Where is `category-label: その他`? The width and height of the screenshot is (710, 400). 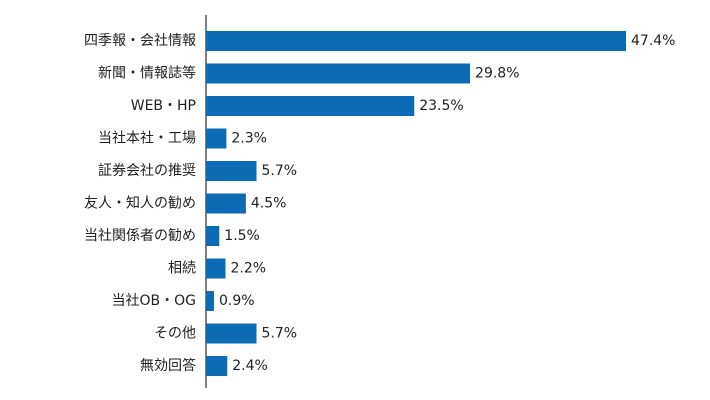 category-label: その他 is located at coordinates (175, 334).